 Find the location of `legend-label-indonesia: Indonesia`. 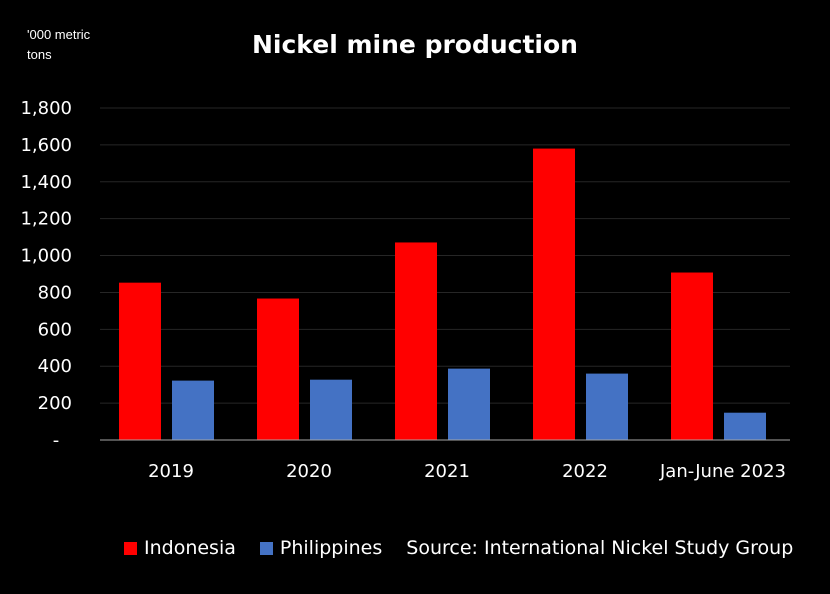

legend-label-indonesia: Indonesia is located at coordinates (190, 548).